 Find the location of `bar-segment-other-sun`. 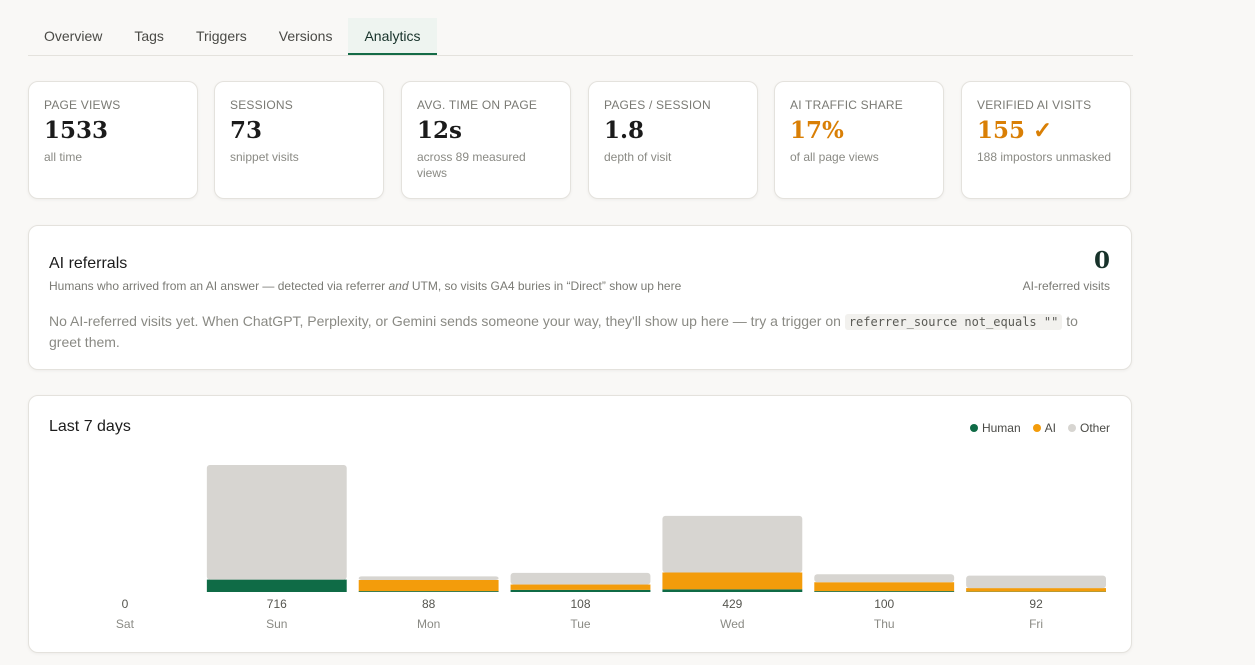

bar-segment-other-sun is located at coordinates (276, 522).